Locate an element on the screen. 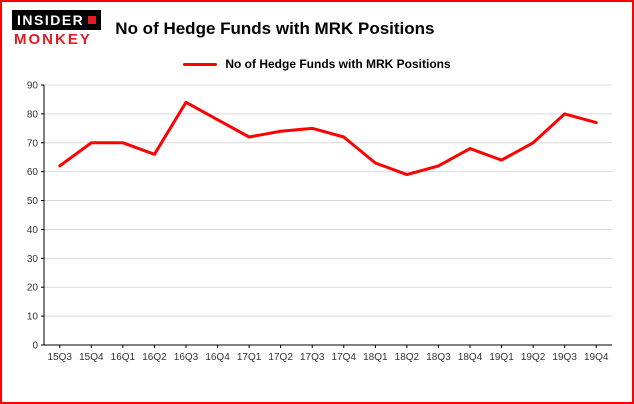  svg-text: 50 is located at coordinates (33, 201).